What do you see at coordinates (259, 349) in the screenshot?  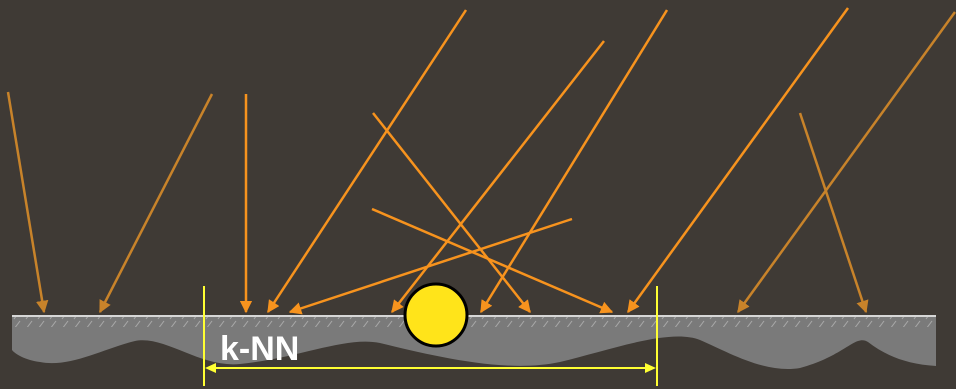 I see `knn-label: k-NN` at bounding box center [259, 349].